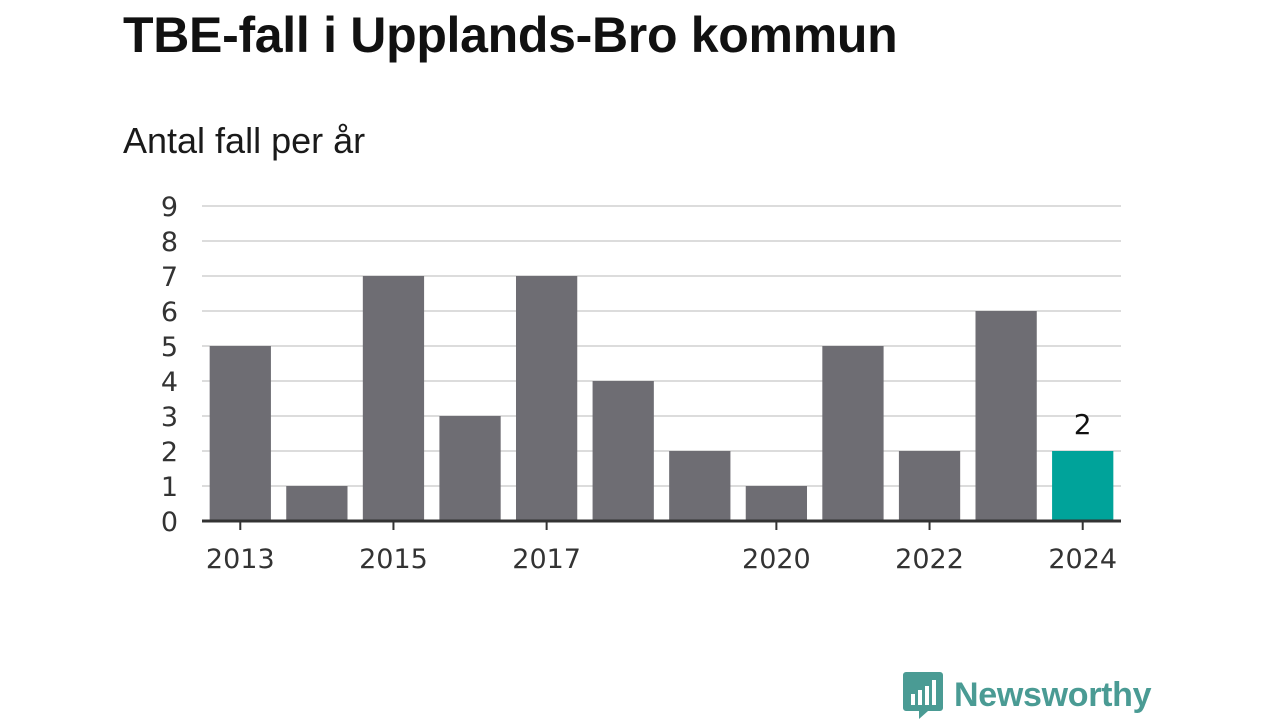 The image size is (1280, 720). I want to click on bar-2013, so click(240, 433).